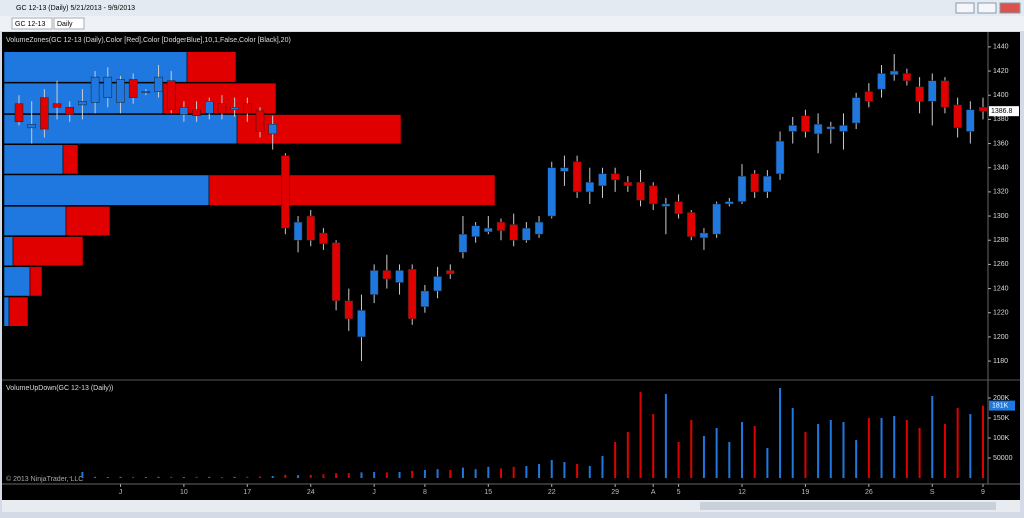 This screenshot has height=518, width=1024. What do you see at coordinates (1001, 47) in the screenshot?
I see `y-tick-label: 1440` at bounding box center [1001, 47].